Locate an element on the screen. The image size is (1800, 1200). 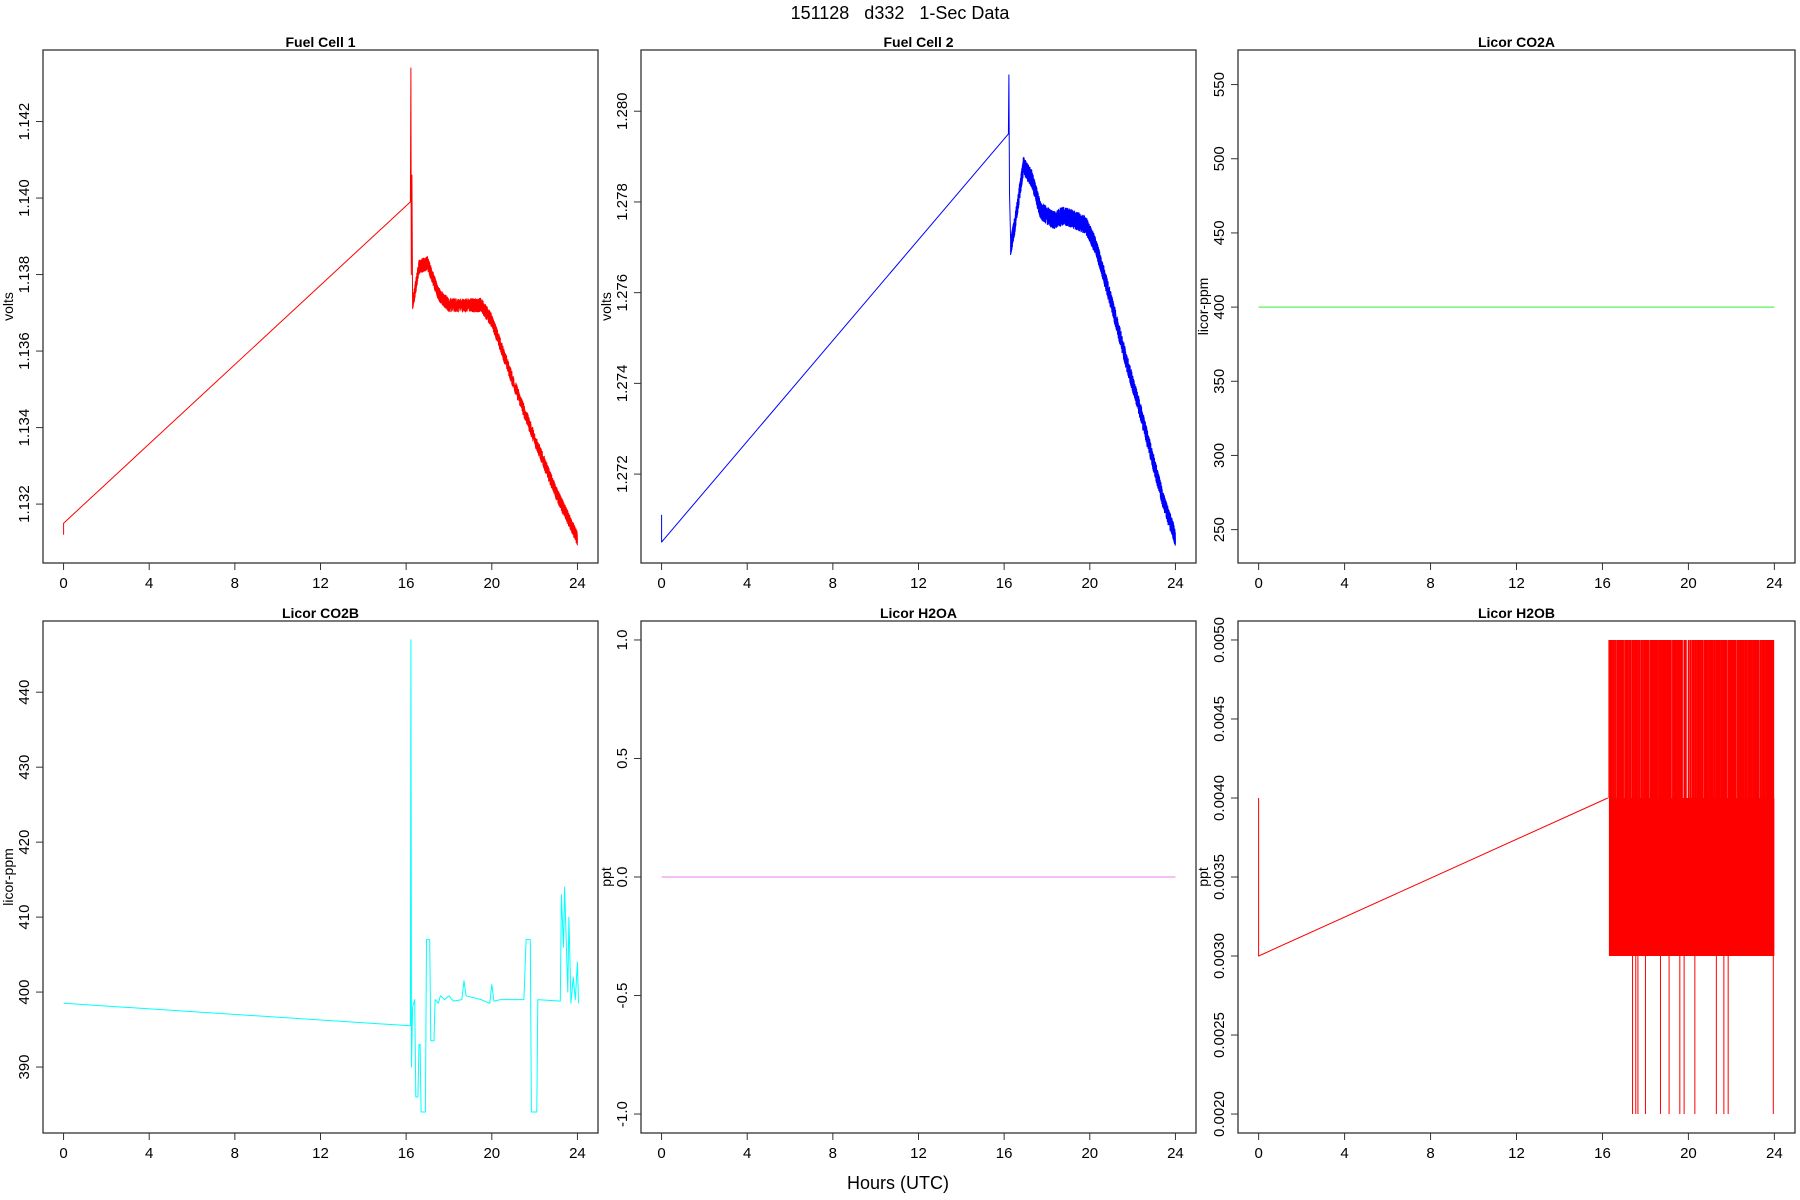
y-tick-label: 1.276 is located at coordinates (622, 293).